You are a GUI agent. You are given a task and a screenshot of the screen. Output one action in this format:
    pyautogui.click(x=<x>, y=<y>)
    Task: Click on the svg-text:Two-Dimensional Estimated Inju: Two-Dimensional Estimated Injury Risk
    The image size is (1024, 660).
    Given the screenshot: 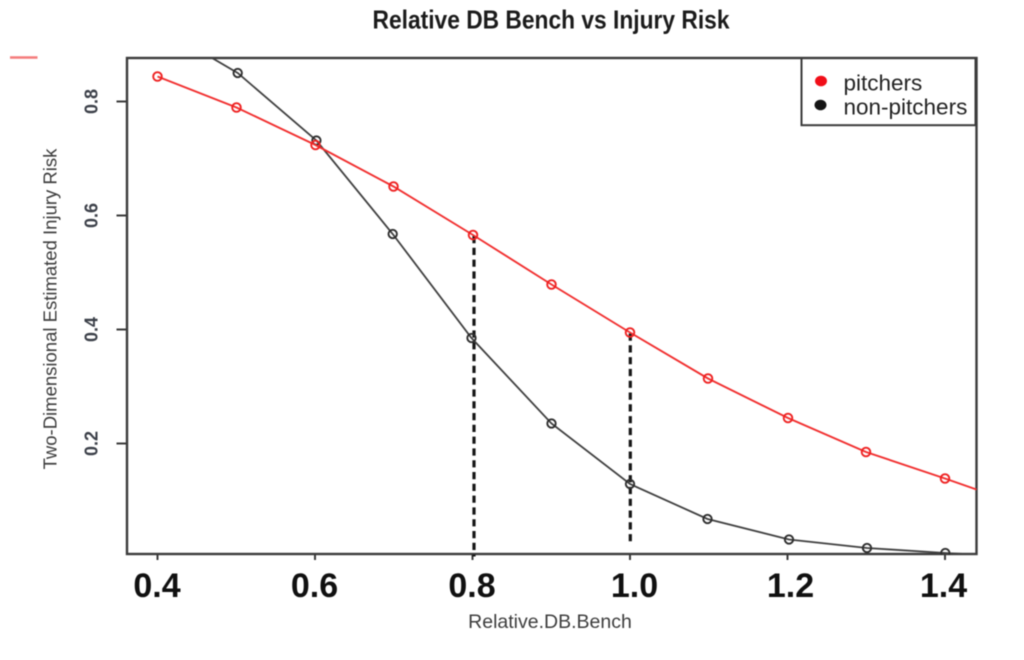 What is the action you would take?
    pyautogui.click(x=50, y=309)
    